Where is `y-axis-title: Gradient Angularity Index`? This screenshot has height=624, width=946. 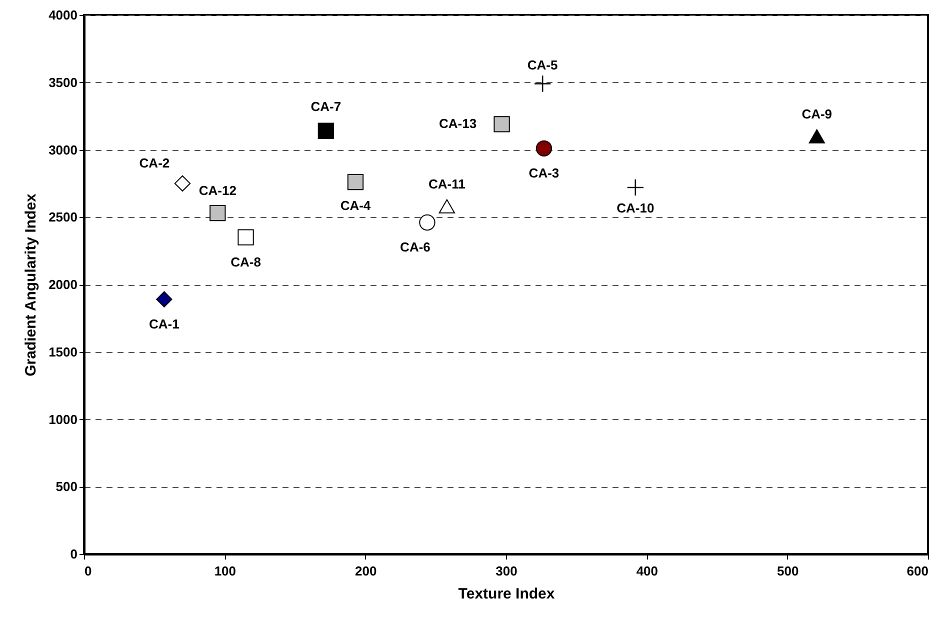
y-axis-title: Gradient Angularity Index is located at coordinates (31, 284).